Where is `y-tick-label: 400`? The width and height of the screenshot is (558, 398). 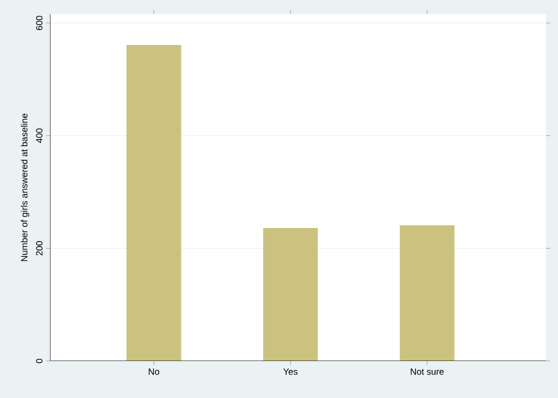 y-tick-label: 400 is located at coordinates (39, 135).